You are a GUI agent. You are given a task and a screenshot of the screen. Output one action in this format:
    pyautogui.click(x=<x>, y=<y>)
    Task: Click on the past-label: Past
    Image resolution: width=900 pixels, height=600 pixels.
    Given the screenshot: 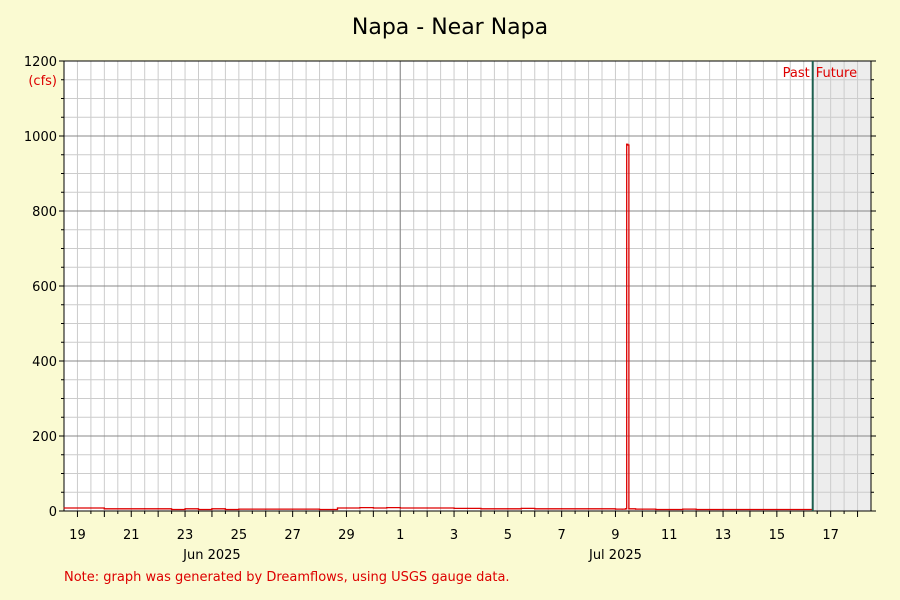 What is the action you would take?
    pyautogui.click(x=796, y=73)
    